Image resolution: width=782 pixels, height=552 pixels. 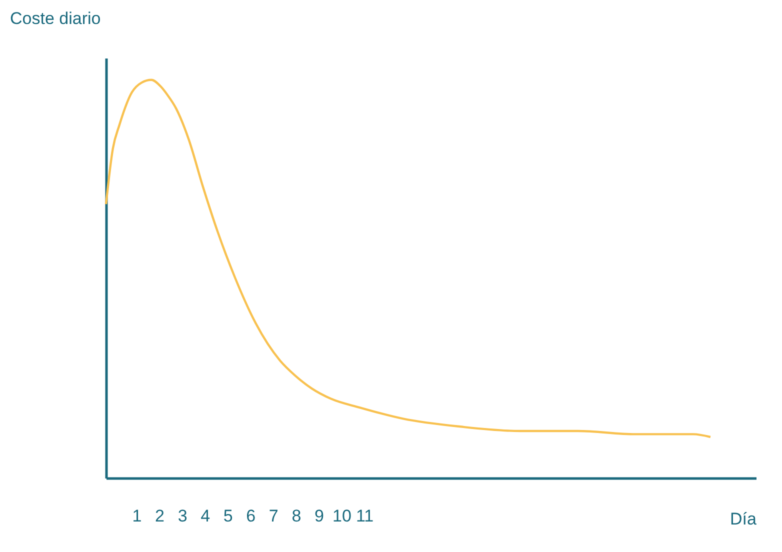 I want to click on x-tick-label: 11, so click(x=365, y=516).